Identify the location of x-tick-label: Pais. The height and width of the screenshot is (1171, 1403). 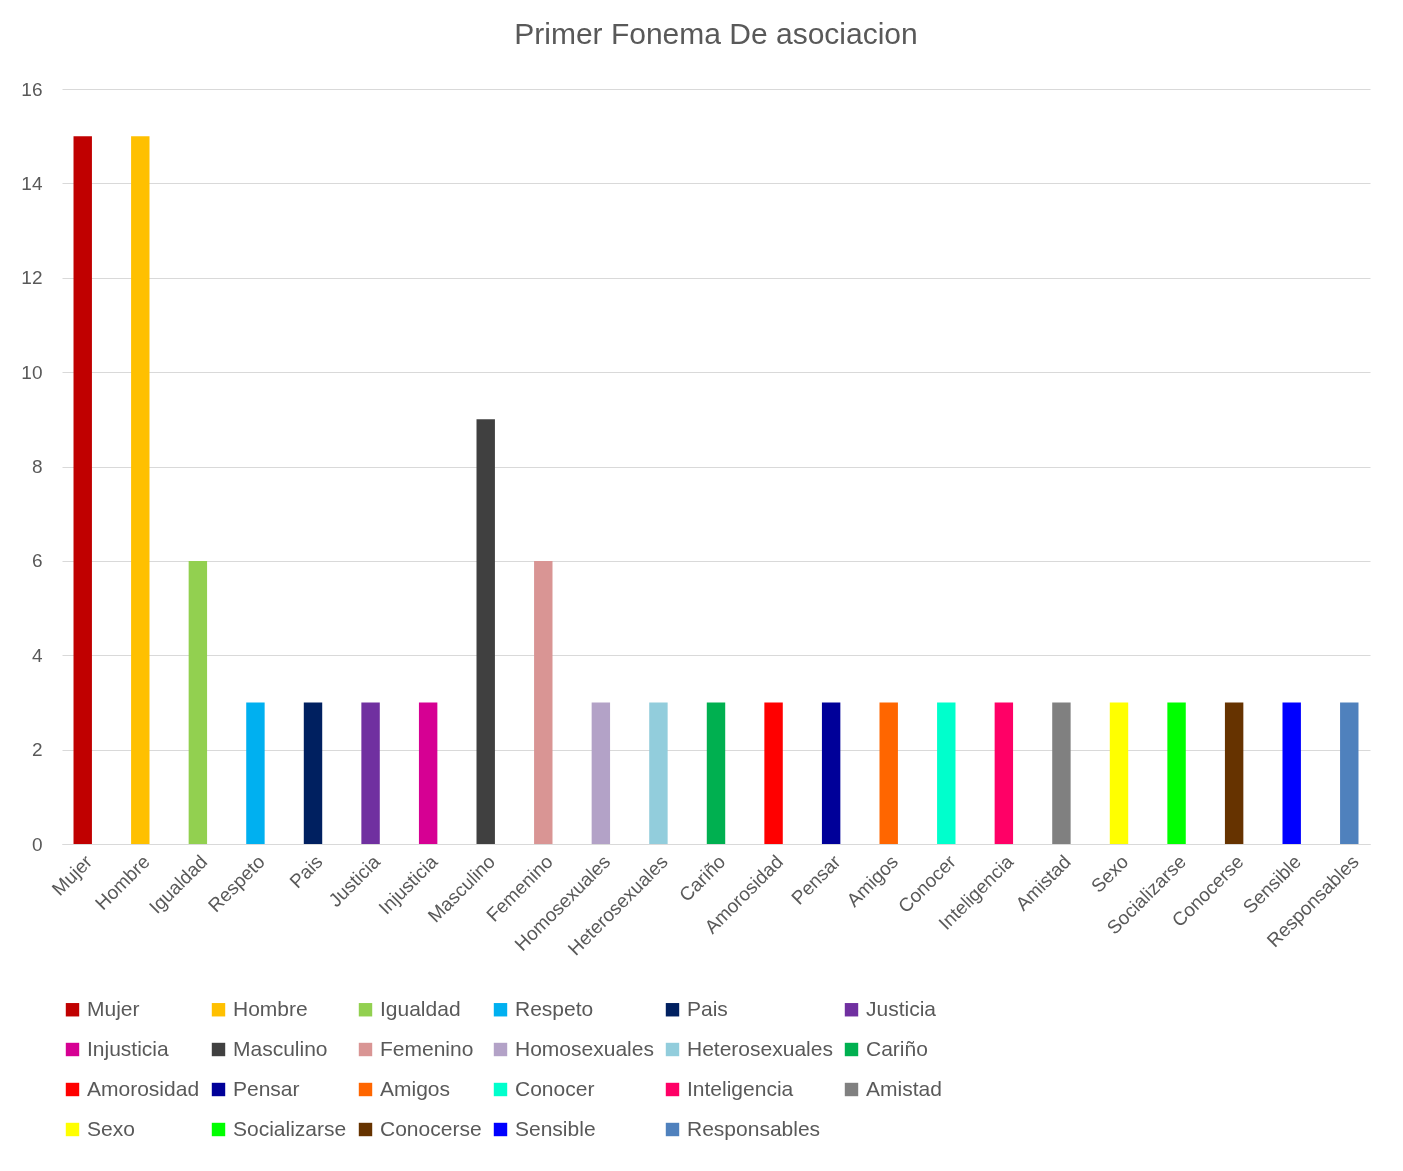
(306, 872).